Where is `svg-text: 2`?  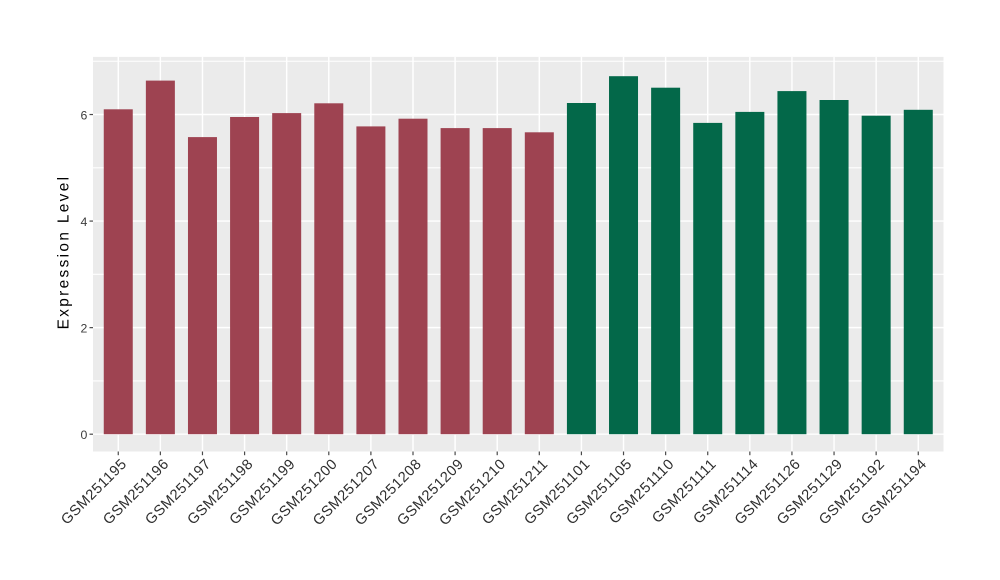
svg-text: 2 is located at coordinates (83, 329).